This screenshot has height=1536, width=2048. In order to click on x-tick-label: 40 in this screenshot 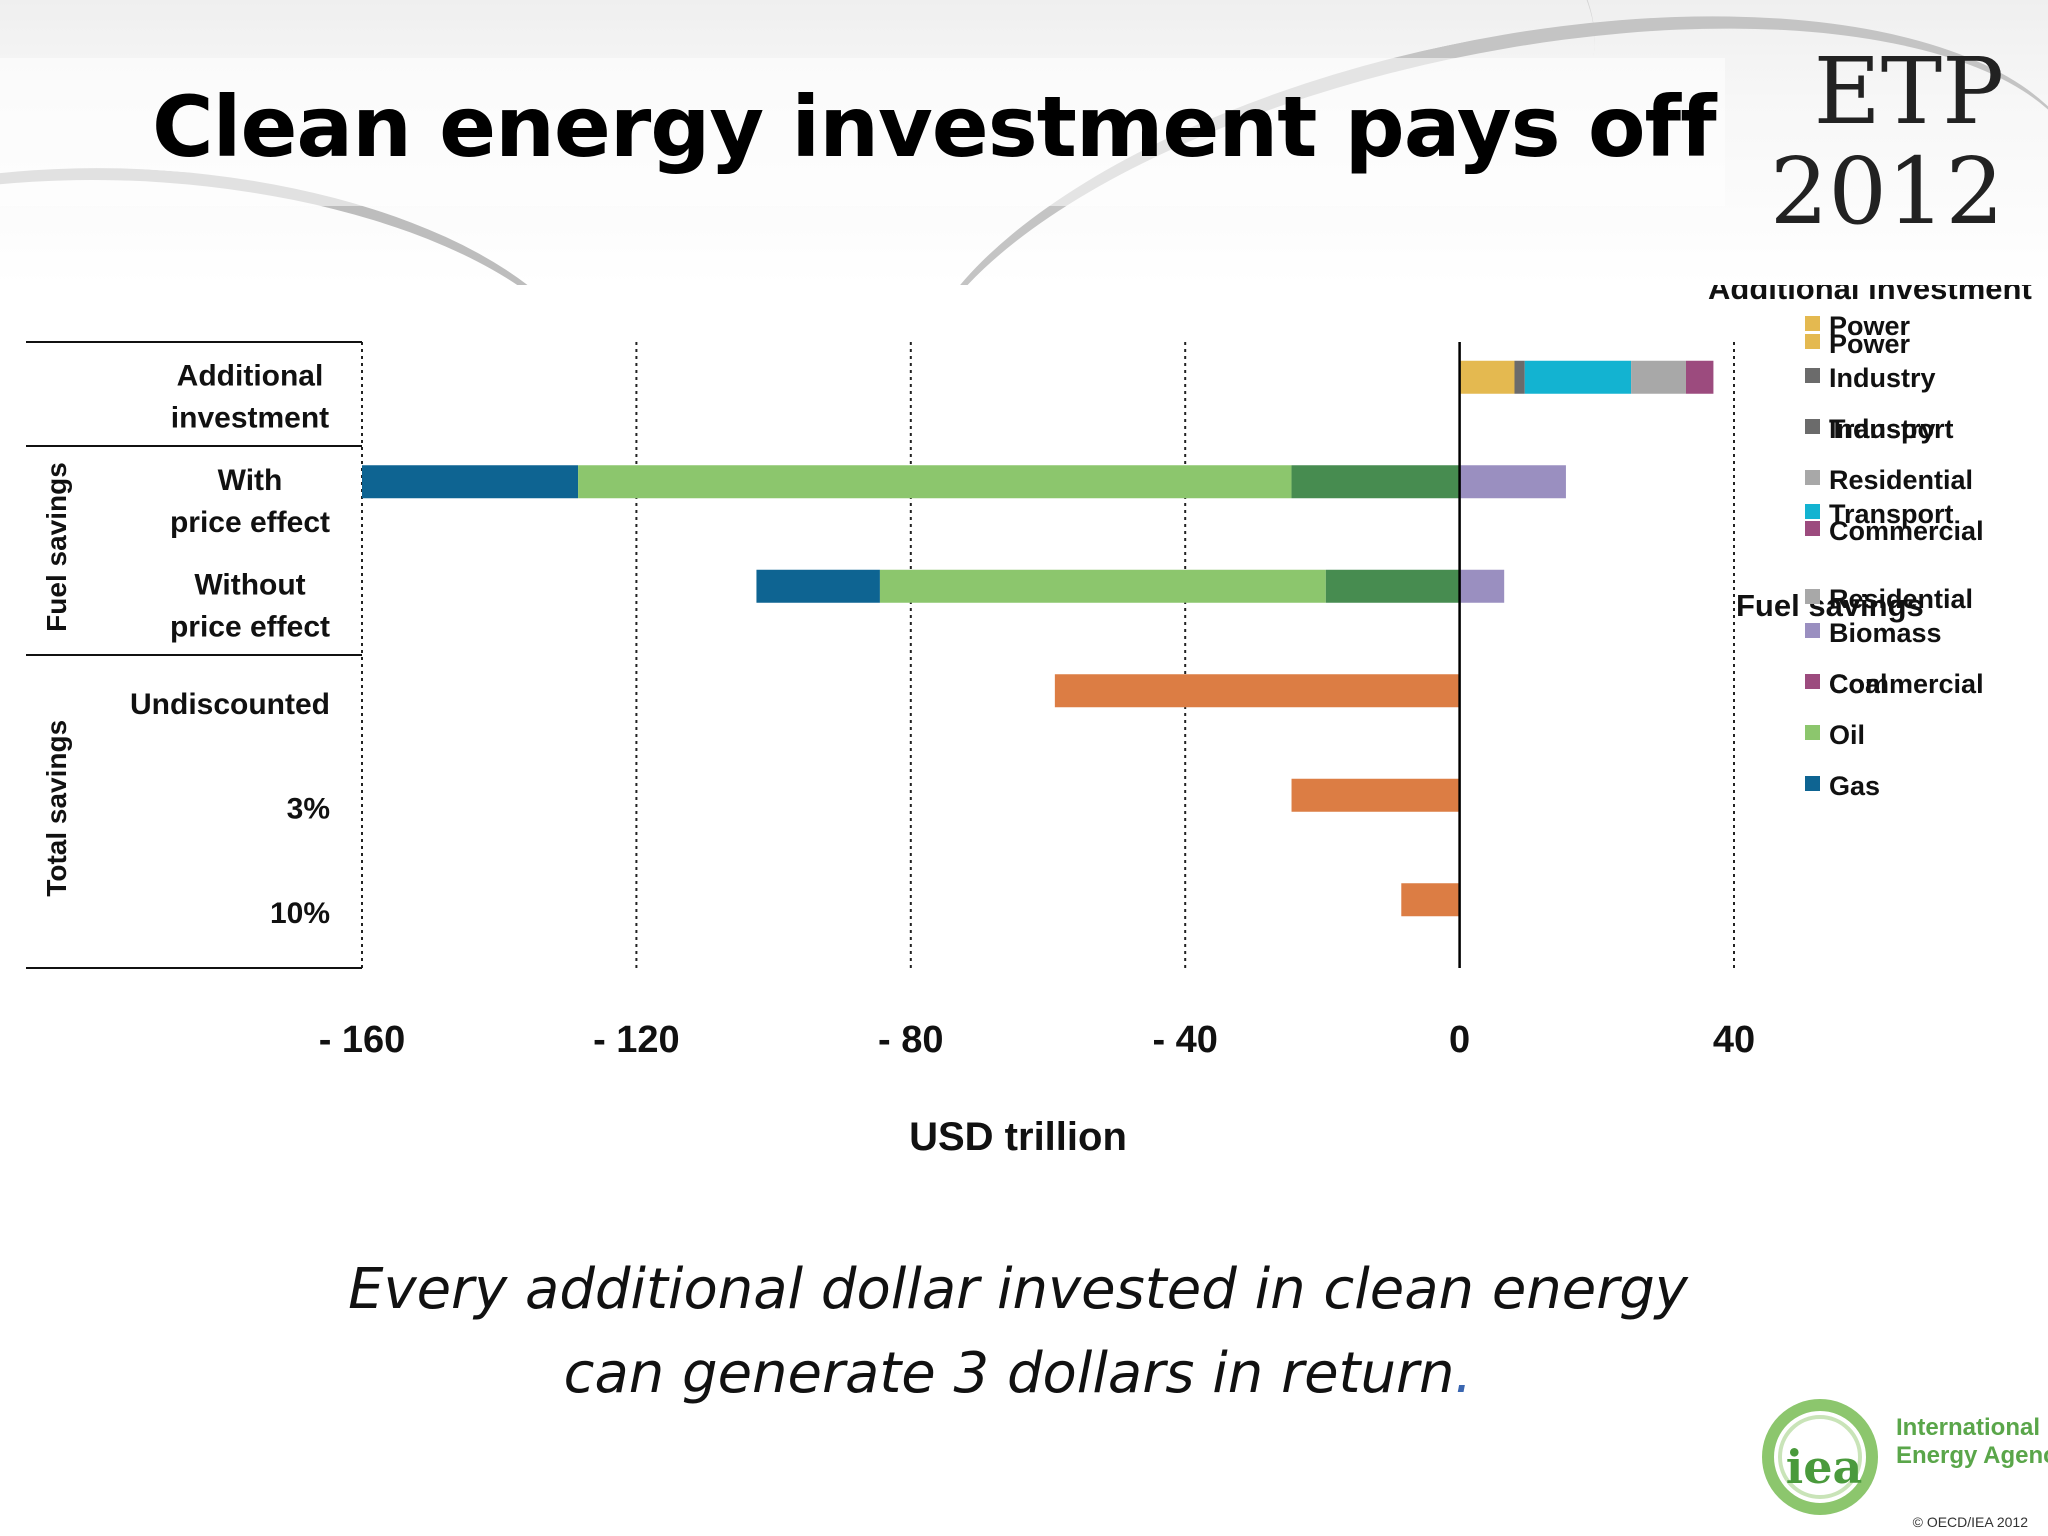, I will do `click(1734, 1040)`.